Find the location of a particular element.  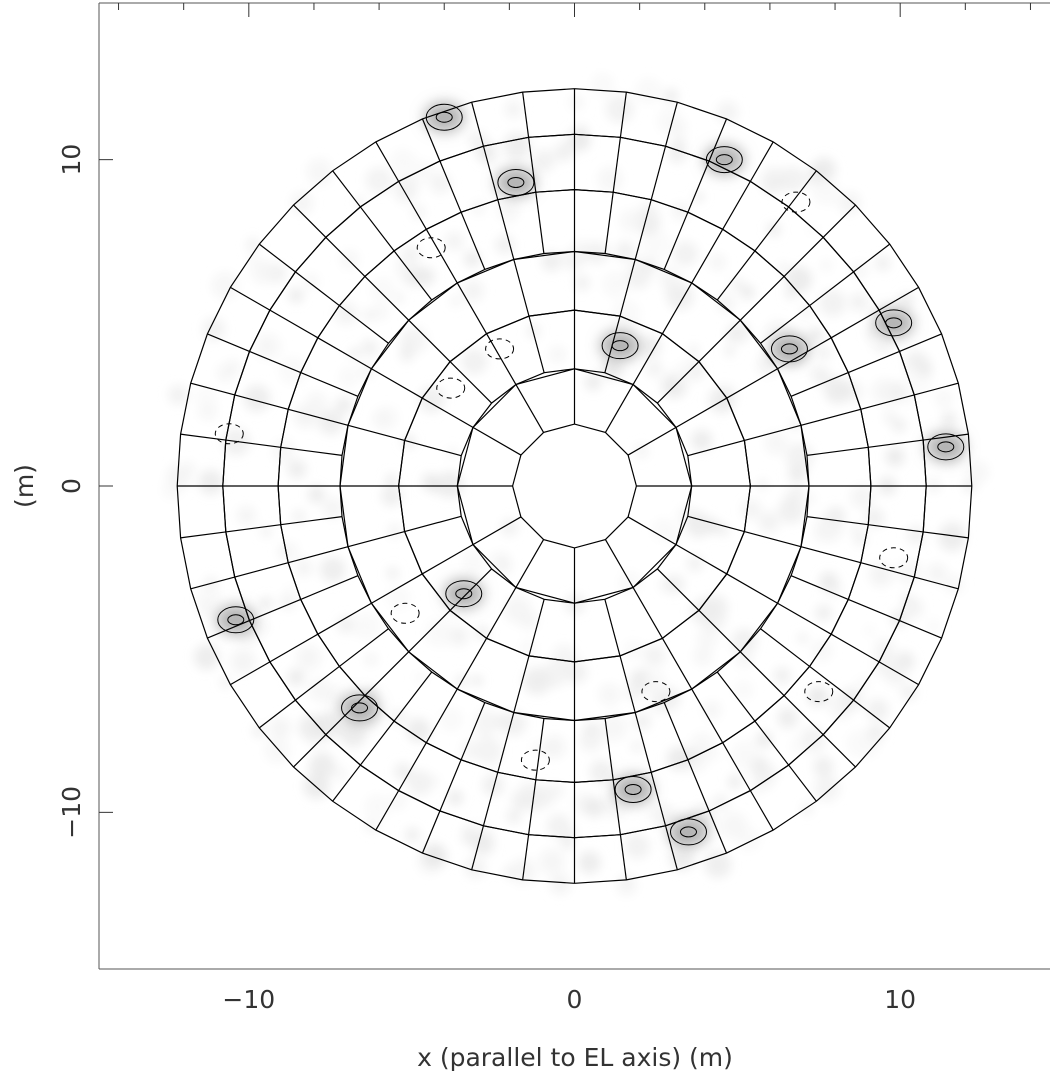

x-tick-label: −10 is located at coordinates (248, 999).